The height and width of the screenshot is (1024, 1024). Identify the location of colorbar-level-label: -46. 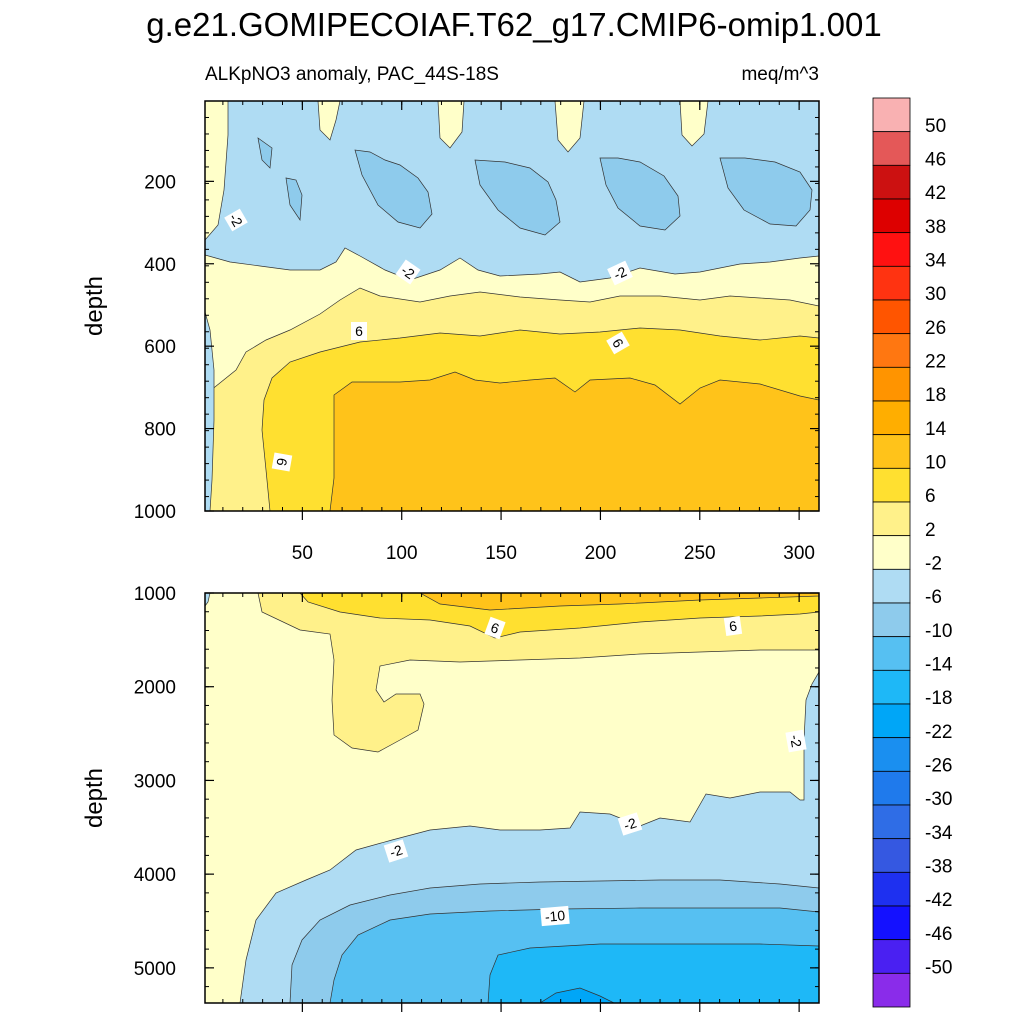
(938, 934).